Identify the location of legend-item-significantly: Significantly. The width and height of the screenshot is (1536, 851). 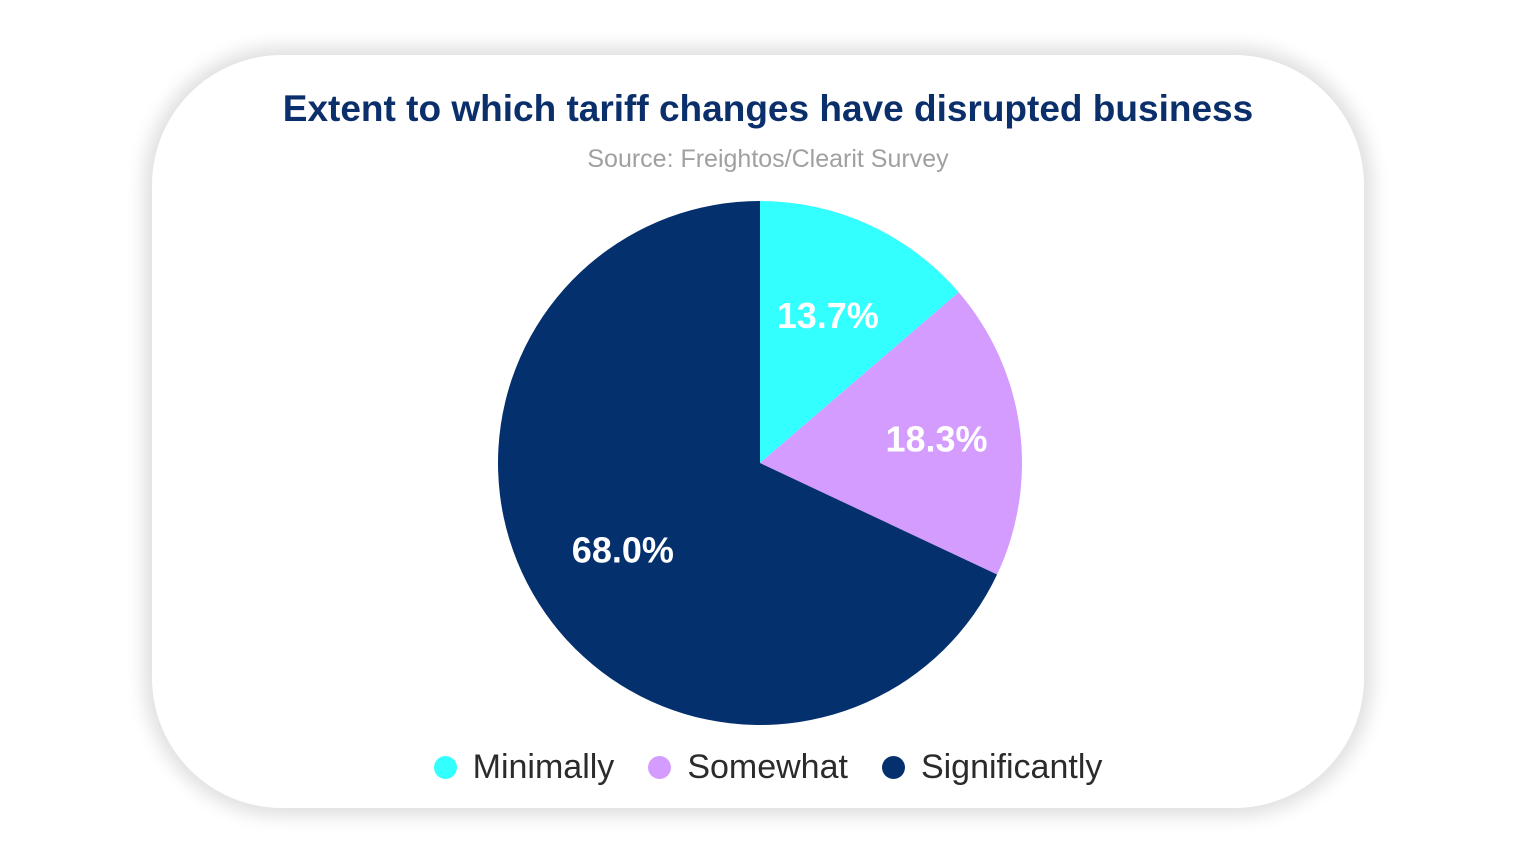
(992, 767).